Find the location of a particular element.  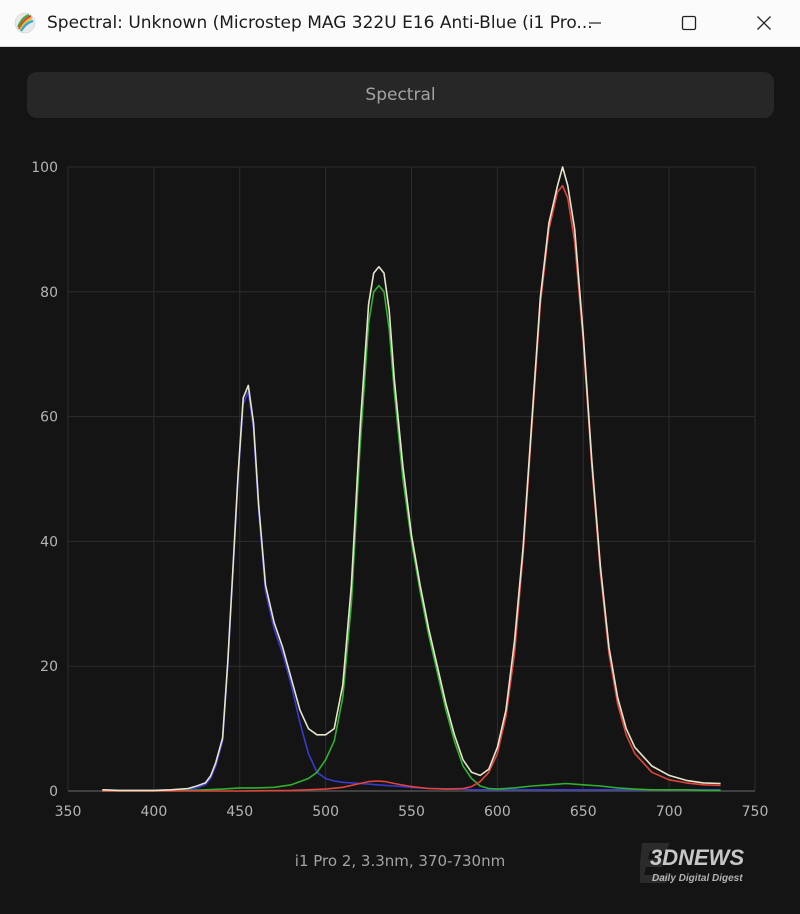

x-tick-label: 450 is located at coordinates (239, 812).